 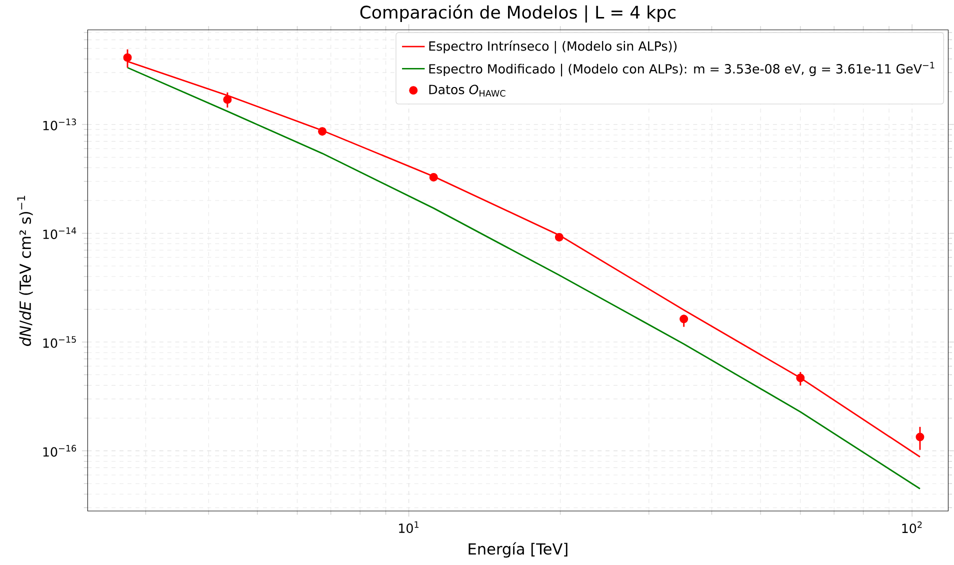 What do you see at coordinates (467, 90) in the screenshot?
I see `legend-label: Datos O$_{HAWC}$` at bounding box center [467, 90].